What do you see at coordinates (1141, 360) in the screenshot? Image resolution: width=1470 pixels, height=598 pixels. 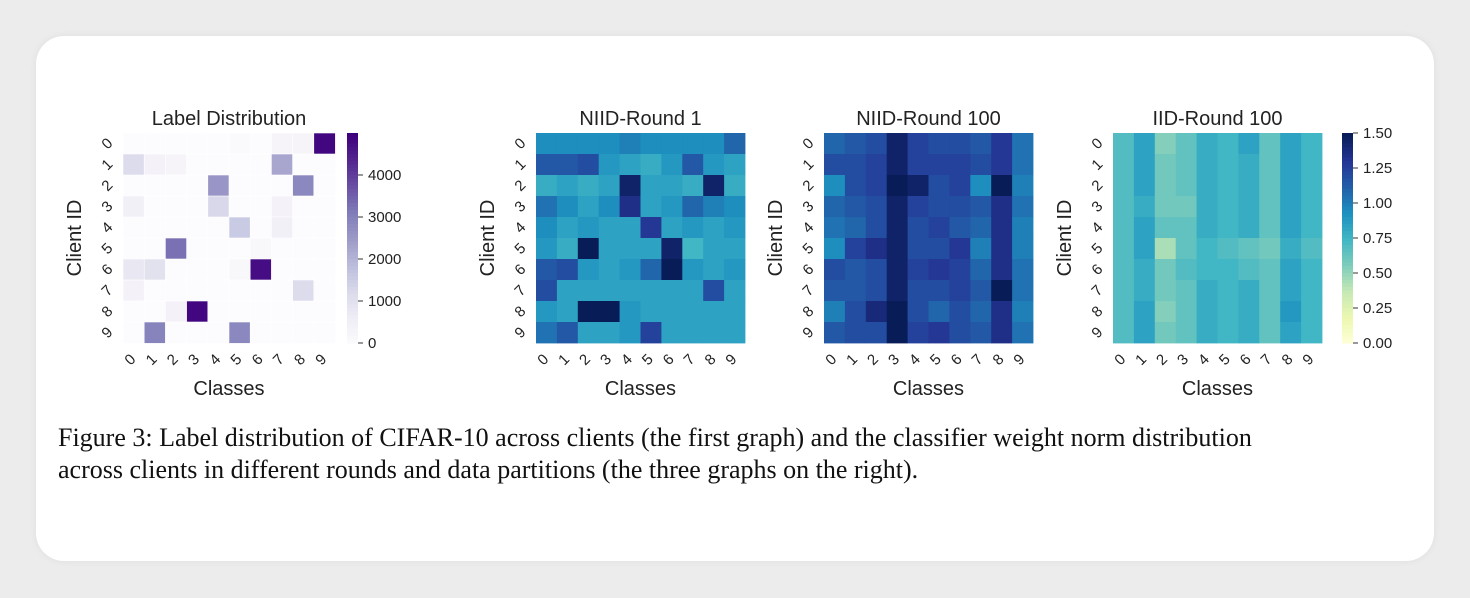 I see `x-tick-label: 1` at bounding box center [1141, 360].